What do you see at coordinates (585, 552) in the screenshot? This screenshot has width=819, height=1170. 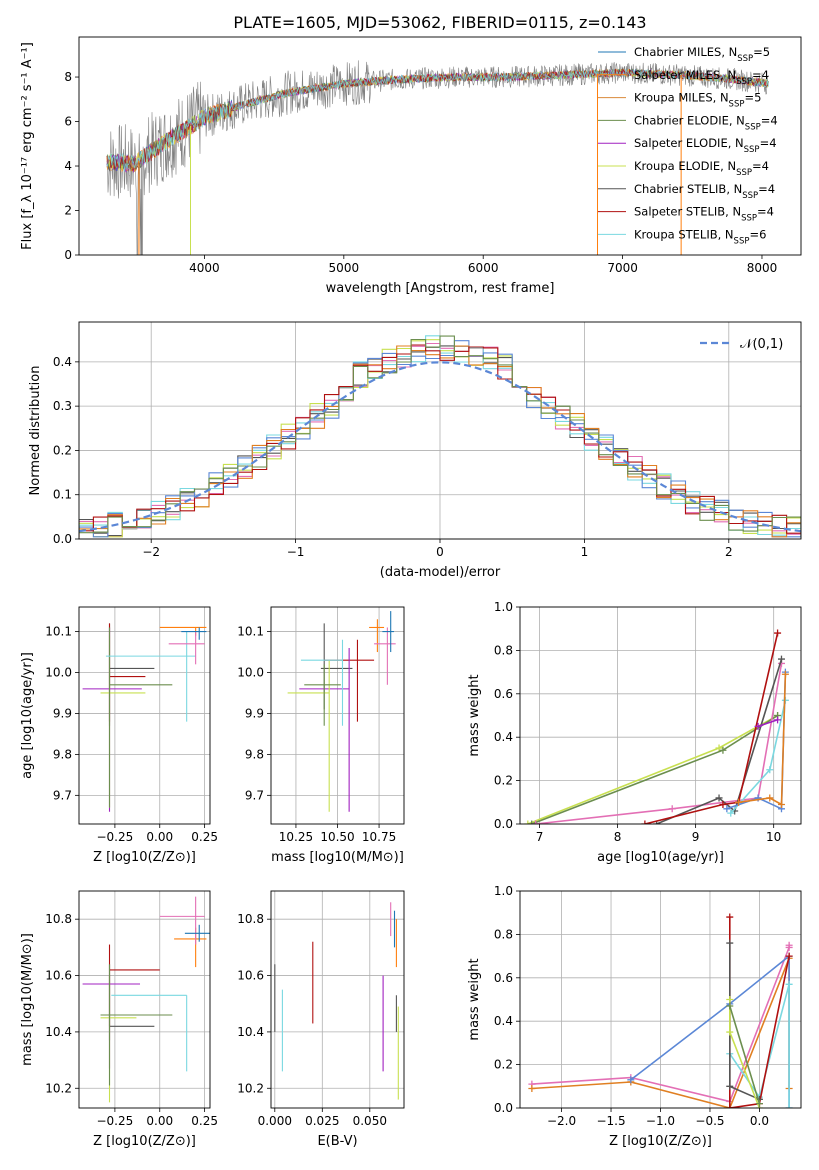 I see `x-tick-label: 1` at bounding box center [585, 552].